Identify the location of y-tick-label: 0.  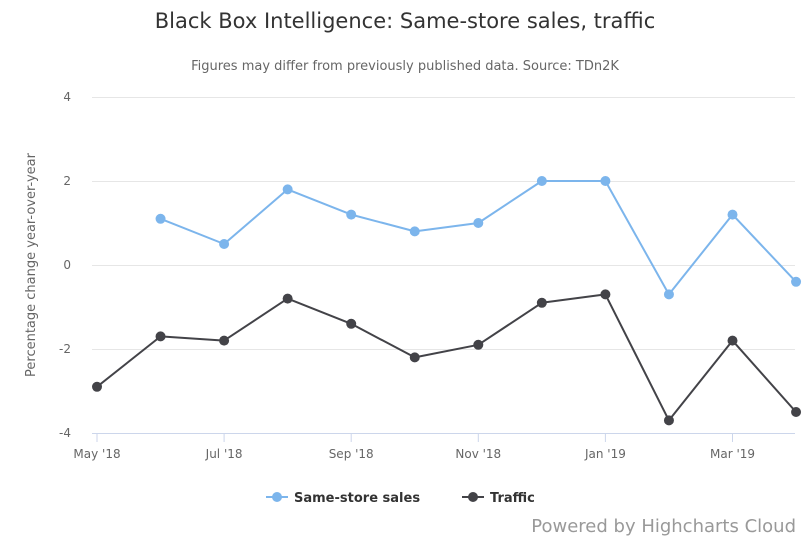
(67, 265).